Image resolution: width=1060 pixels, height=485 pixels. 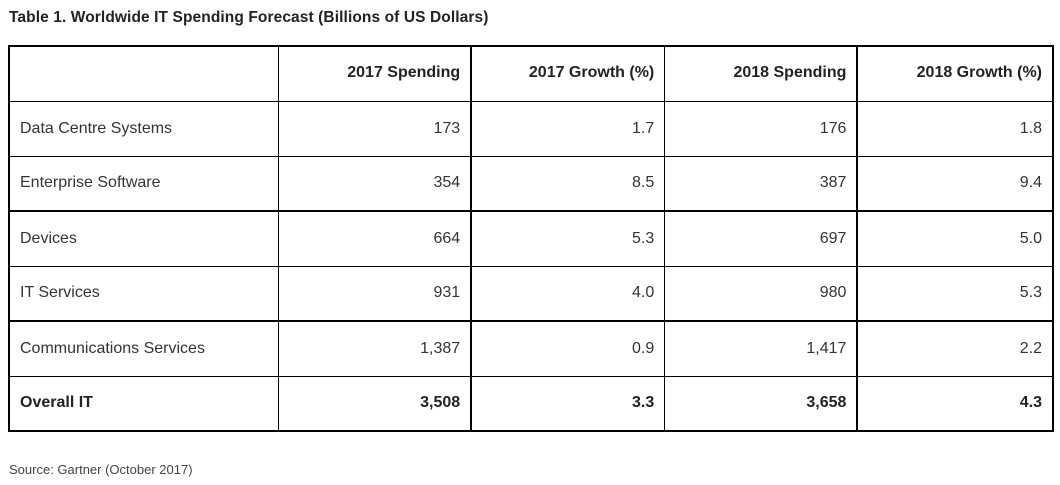 What do you see at coordinates (375, 403) in the screenshot?
I see `cell-2017-spending: 3,508` at bounding box center [375, 403].